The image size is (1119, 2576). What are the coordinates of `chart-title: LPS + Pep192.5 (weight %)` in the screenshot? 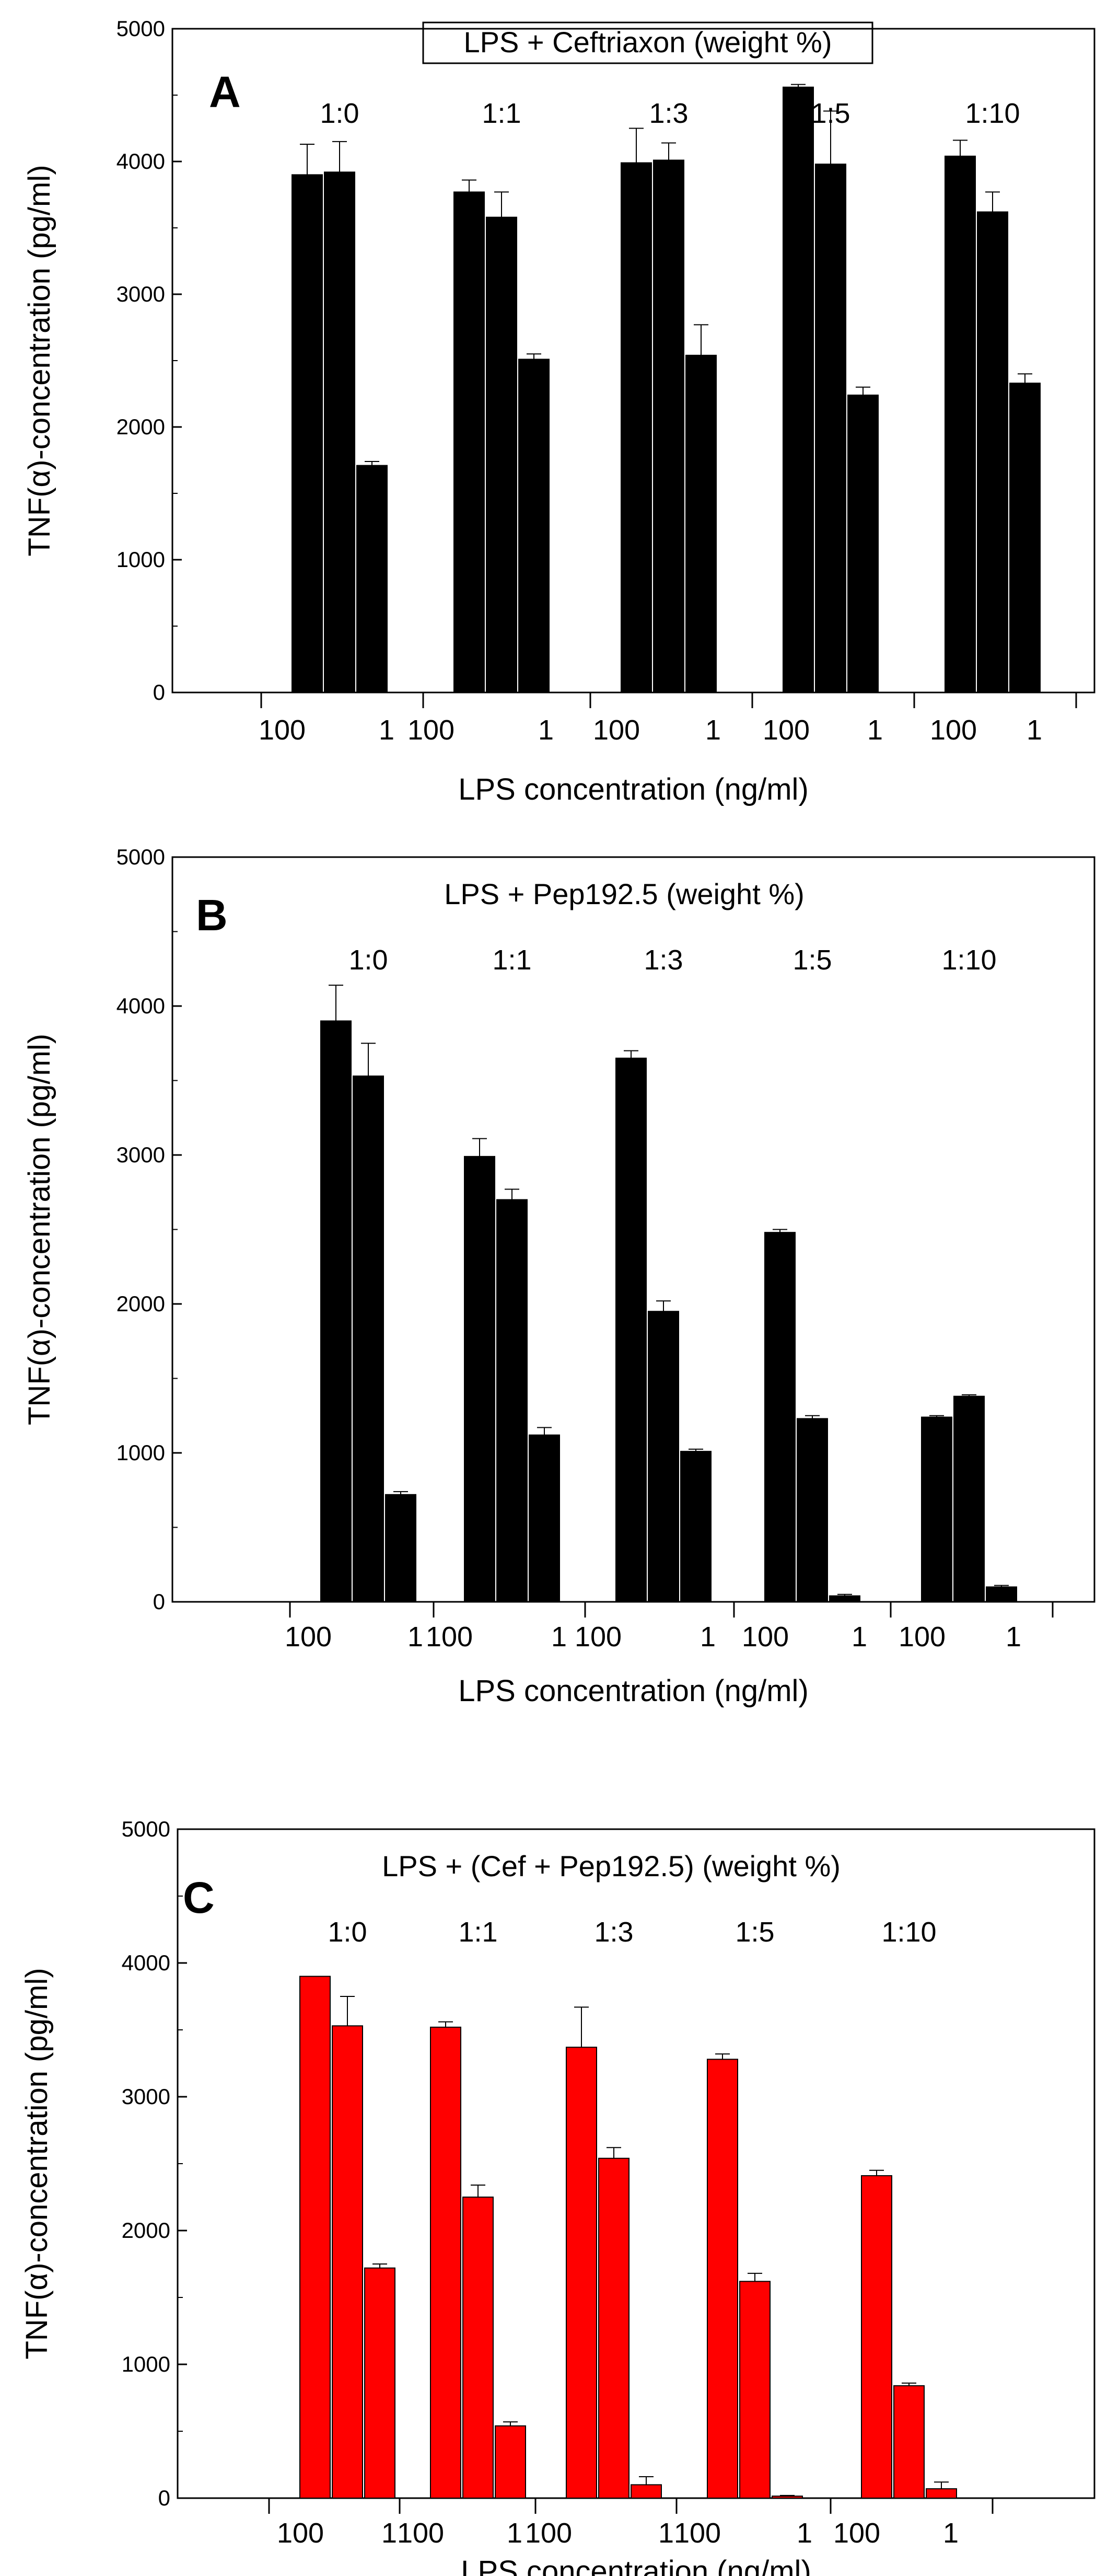 It's located at (624, 893).